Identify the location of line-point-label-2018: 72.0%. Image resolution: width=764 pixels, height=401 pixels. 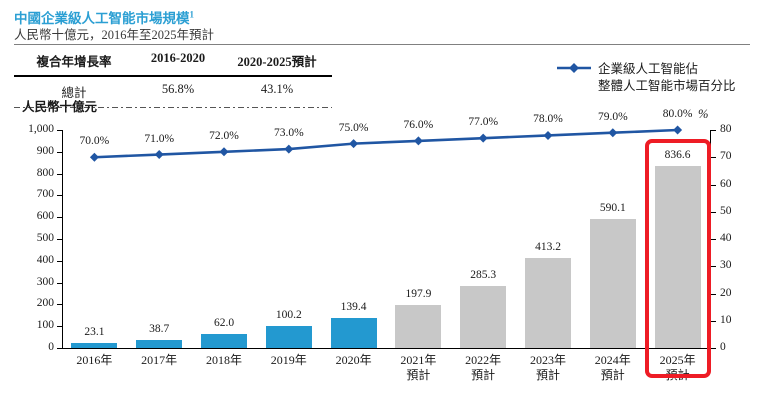
(224, 135).